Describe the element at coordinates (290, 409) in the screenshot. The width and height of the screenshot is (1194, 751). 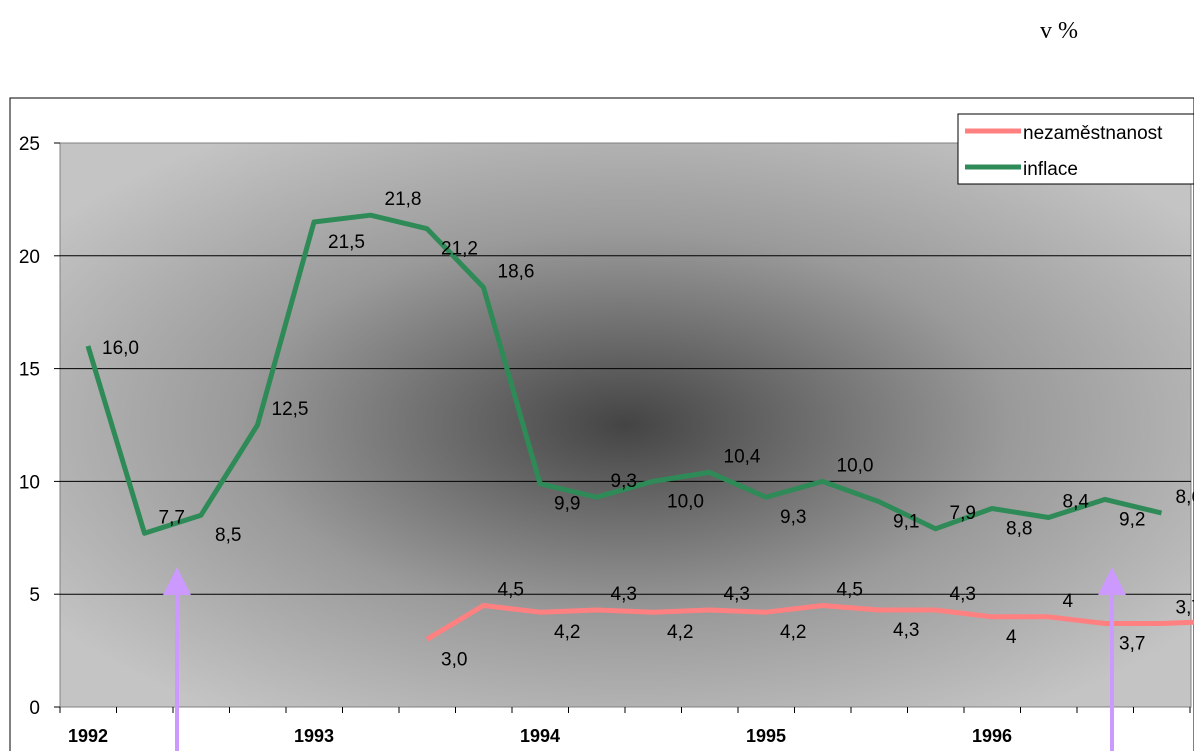
I see `data-label: 12,5` at that location.